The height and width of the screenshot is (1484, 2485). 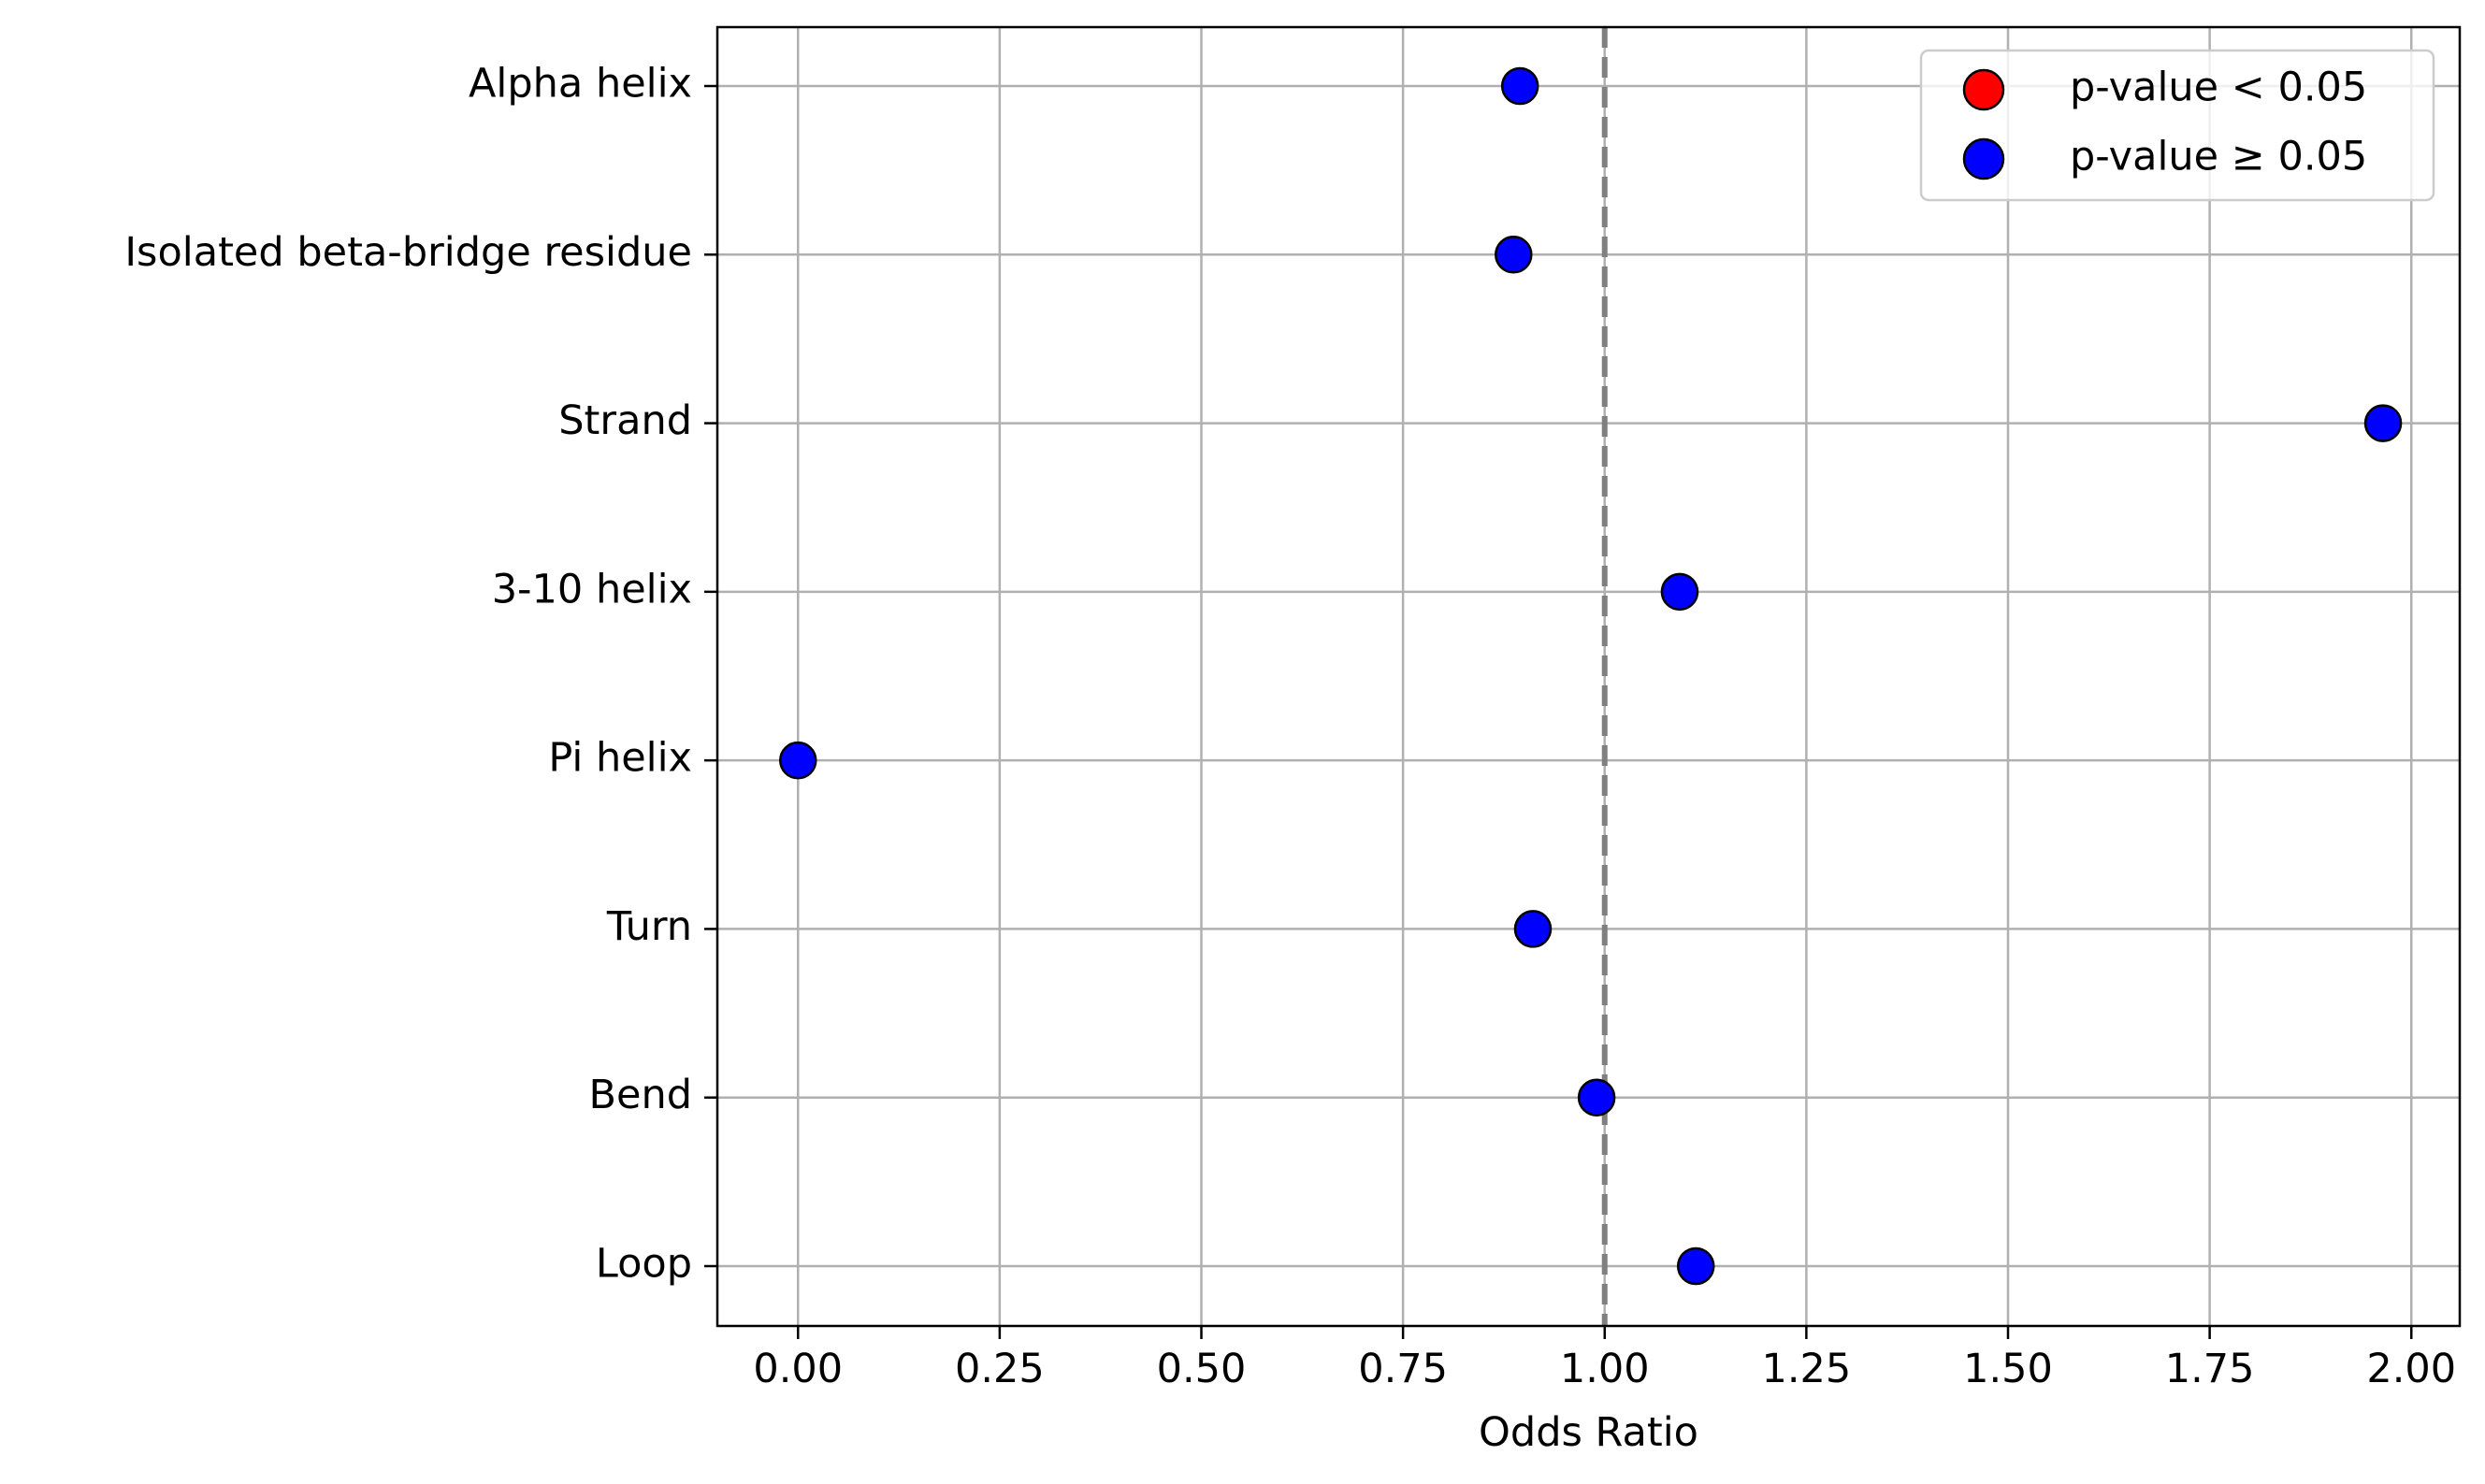 I want to click on y-tick-label-3: 3-10 helix, so click(x=592, y=589).